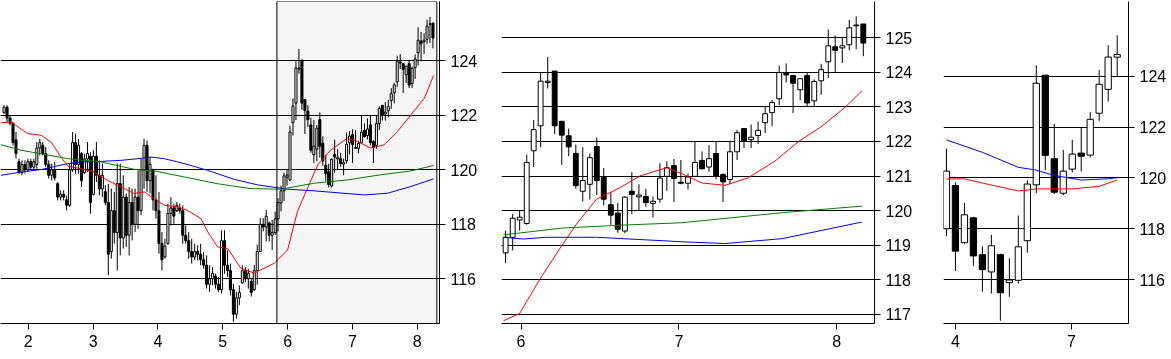  I want to click on y-tick-label: 119, so click(898, 246).